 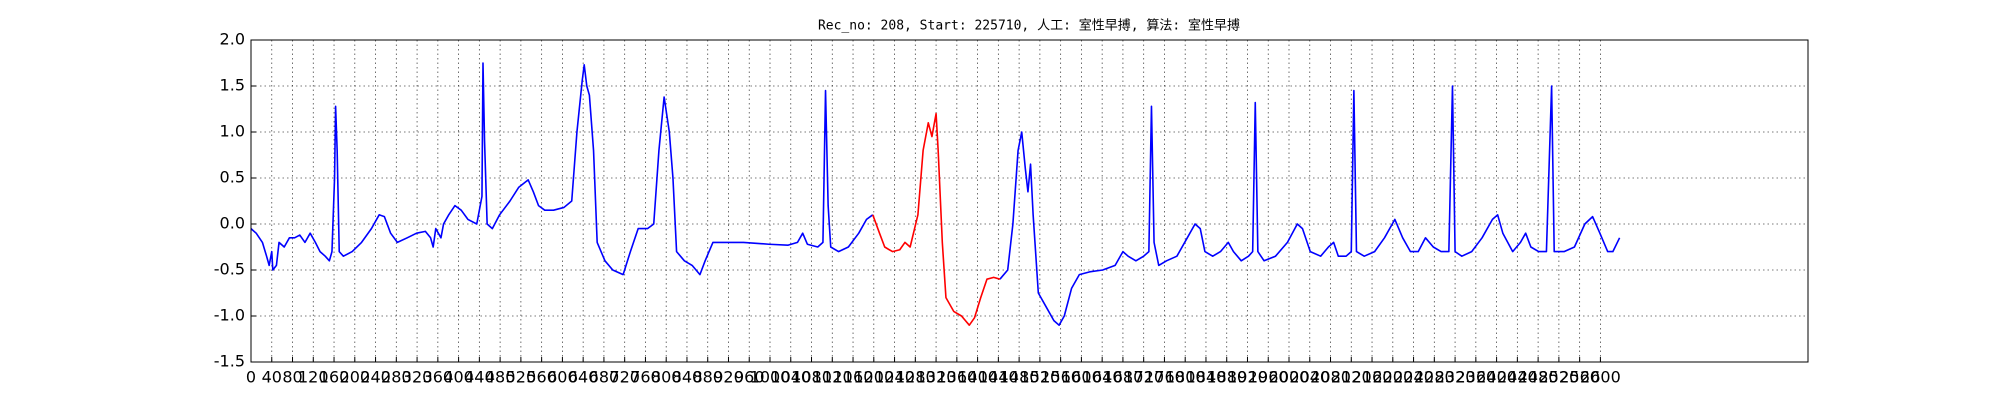 What do you see at coordinates (438, 377) in the screenshot?
I see `x-tick-label: 360` at bounding box center [438, 377].